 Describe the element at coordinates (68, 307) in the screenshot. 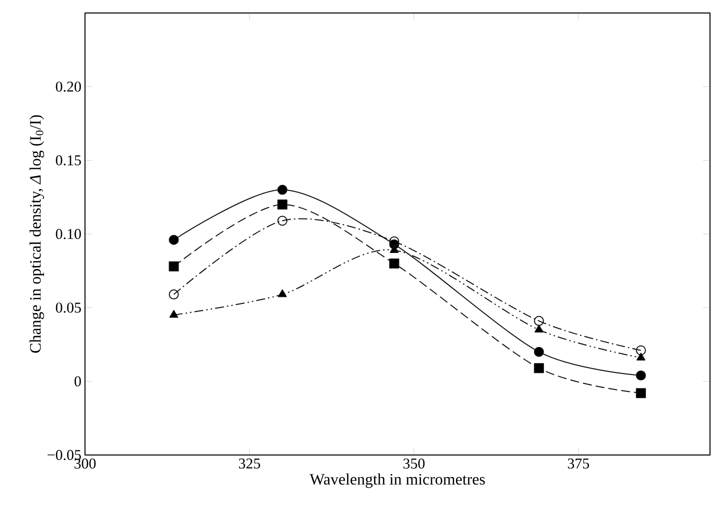

I see `y-tick-label: 0.05` at that location.